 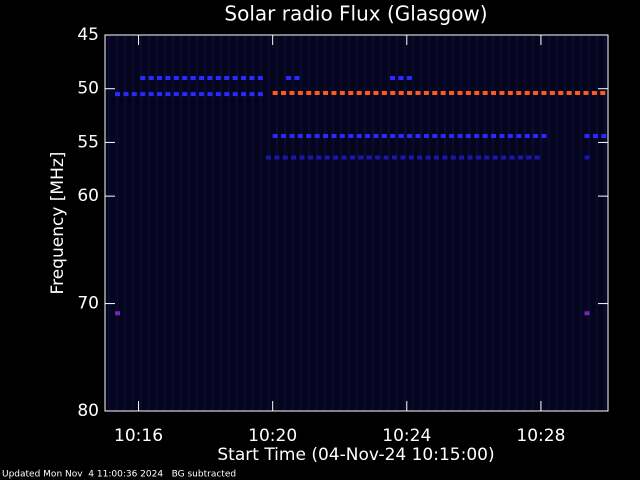 What do you see at coordinates (355, 455) in the screenshot?
I see `x-axis-label: Start Time (04-Nov-24 10:15:00)` at bounding box center [355, 455].